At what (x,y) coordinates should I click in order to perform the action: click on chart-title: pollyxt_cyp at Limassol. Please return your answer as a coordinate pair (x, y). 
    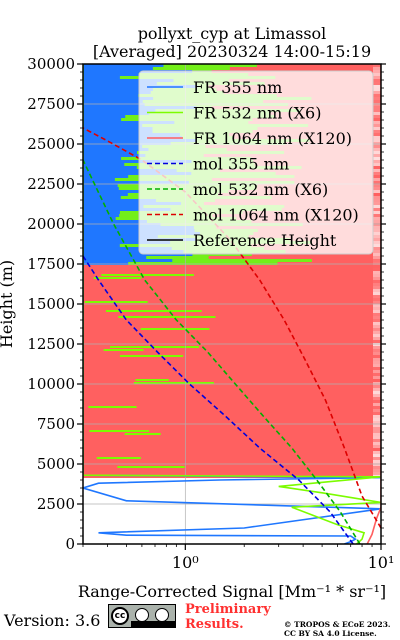
    Looking at the image, I should click on (232, 33).